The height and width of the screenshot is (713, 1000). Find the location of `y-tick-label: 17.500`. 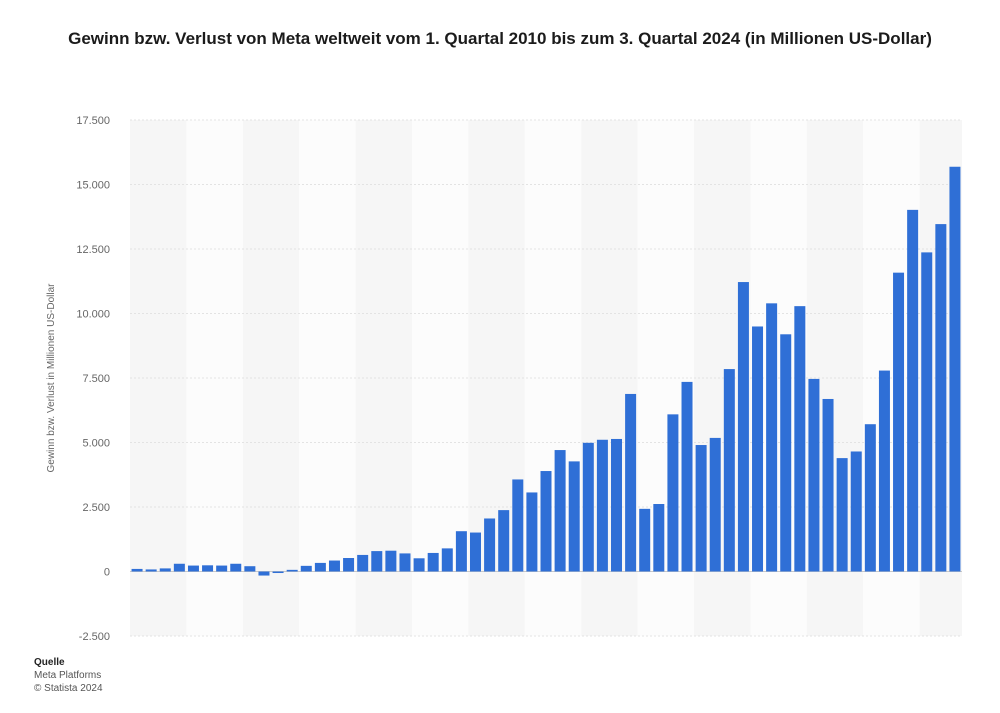

y-tick-label: 17.500 is located at coordinates (93, 121).